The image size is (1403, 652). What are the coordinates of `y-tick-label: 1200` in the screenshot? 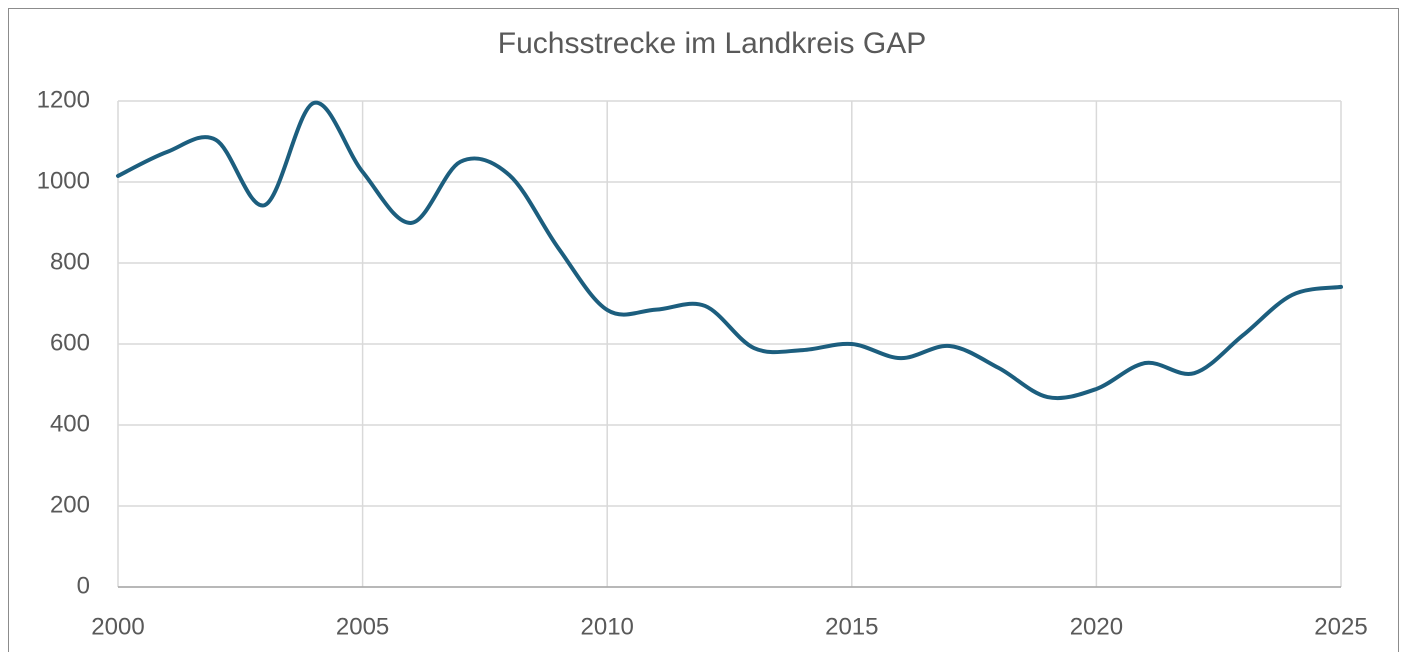 It's located at (63, 99).